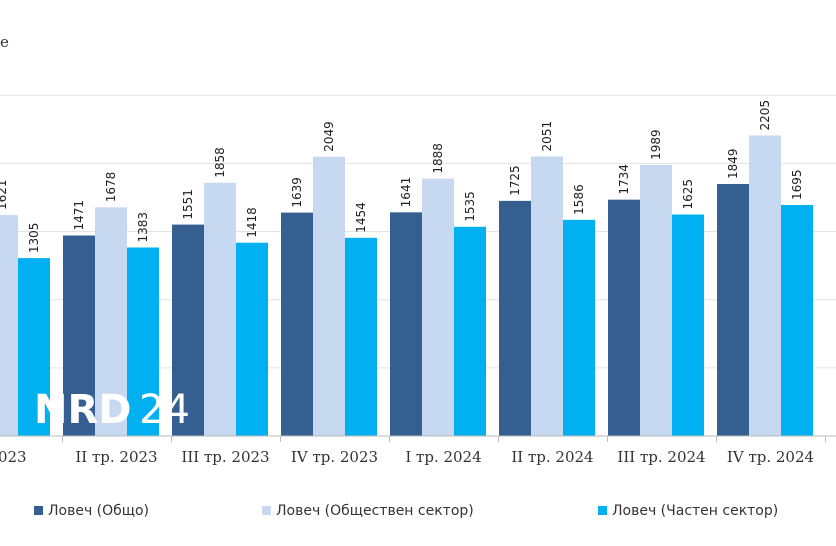 The width and height of the screenshot is (836, 546). I want to click on data-label: 1858, so click(220, 162).